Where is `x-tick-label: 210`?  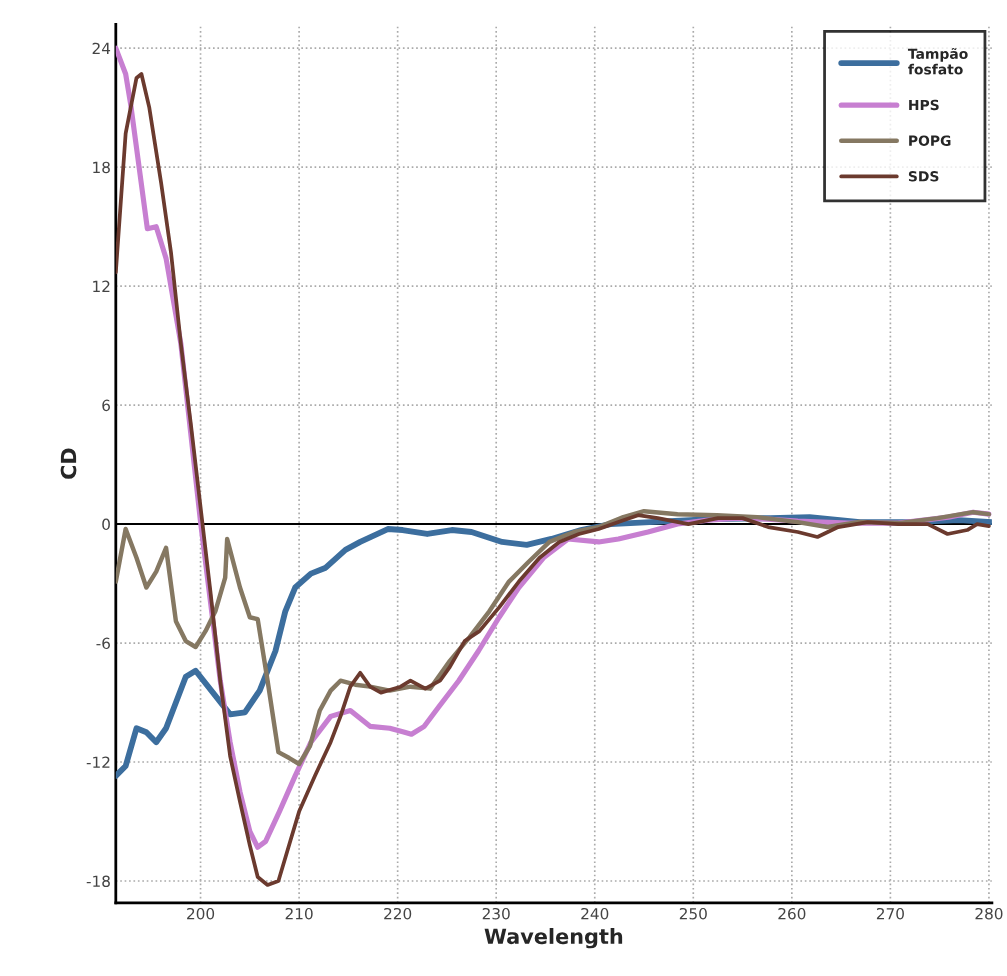 x-tick-label: 210 is located at coordinates (299, 913).